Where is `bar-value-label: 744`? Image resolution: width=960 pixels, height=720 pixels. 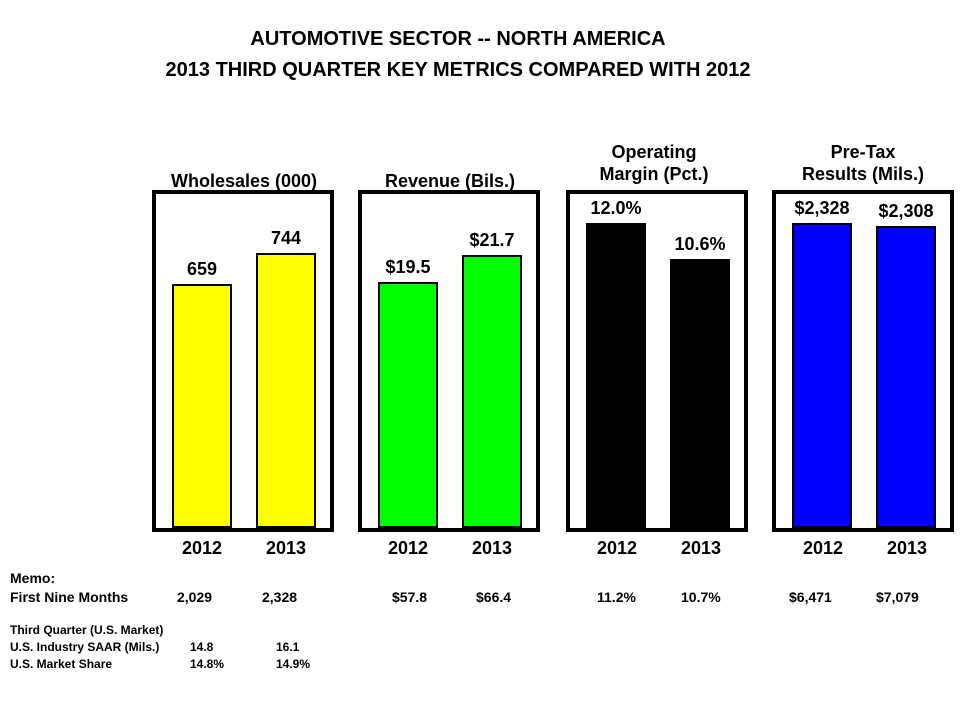 bar-value-label: 744 is located at coordinates (286, 238).